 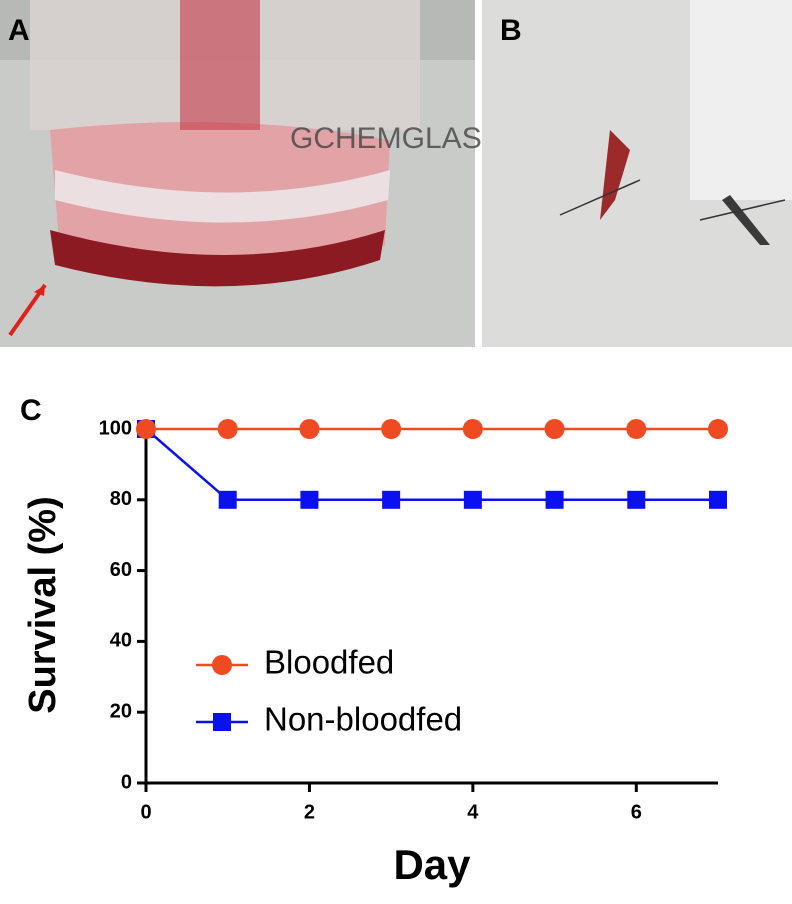 What do you see at coordinates (432, 864) in the screenshot?
I see `x-axis-title: Day` at bounding box center [432, 864].